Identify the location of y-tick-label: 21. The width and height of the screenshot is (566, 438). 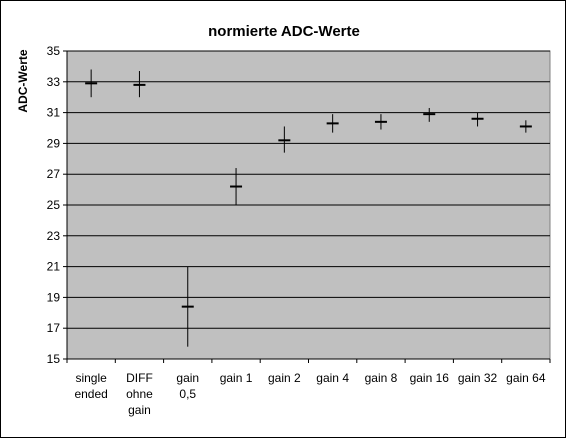
(54, 267).